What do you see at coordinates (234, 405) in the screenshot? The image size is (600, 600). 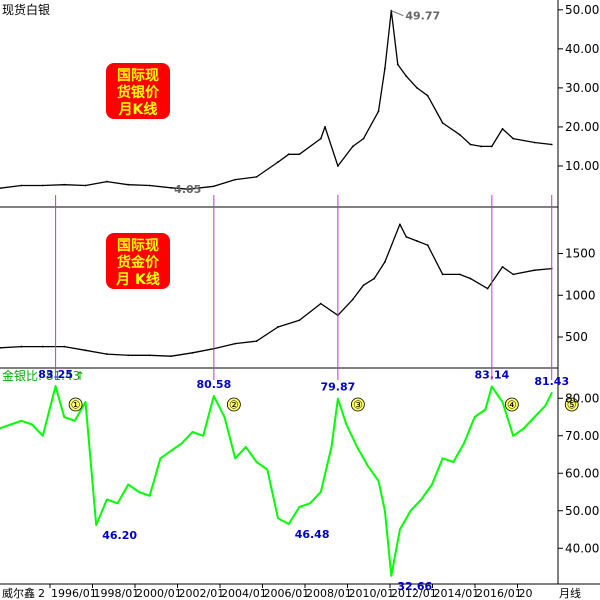 I see `marker-label: ②` at bounding box center [234, 405].